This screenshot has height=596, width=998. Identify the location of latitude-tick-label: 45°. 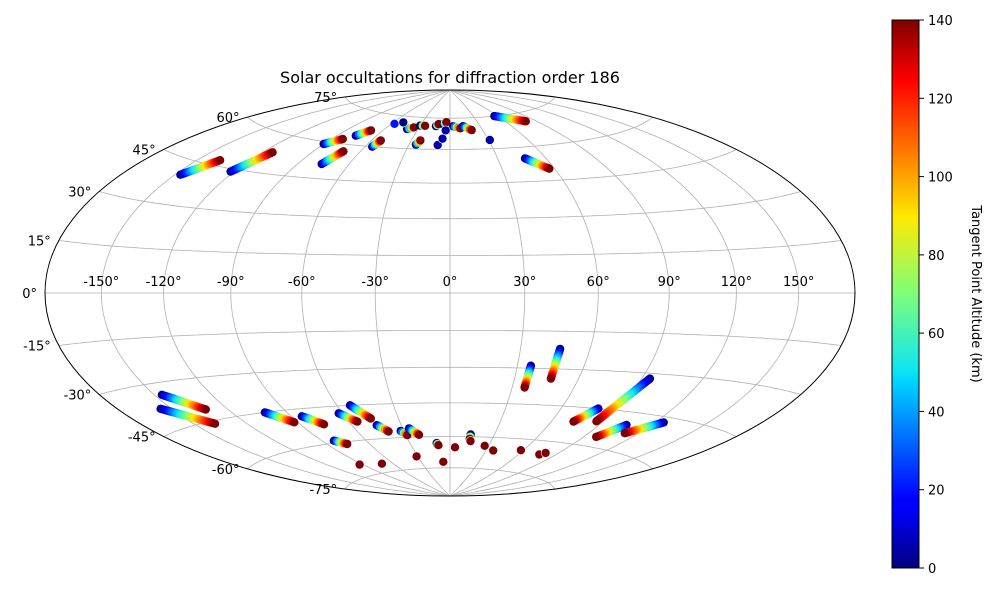
(144, 151).